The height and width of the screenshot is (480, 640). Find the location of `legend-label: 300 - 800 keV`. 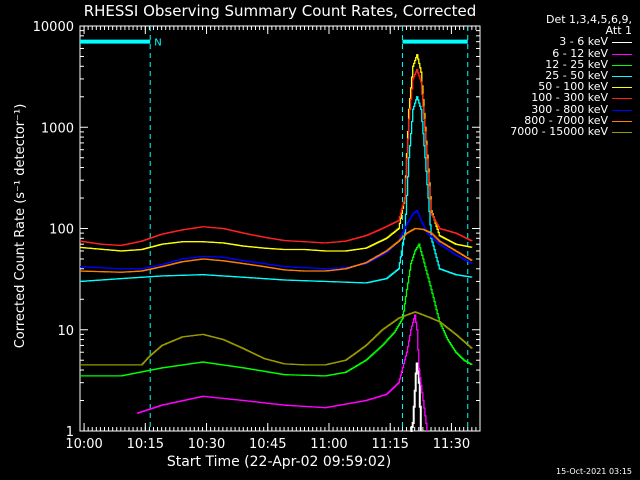

legend-label: 300 - 800 keV is located at coordinates (569, 109).